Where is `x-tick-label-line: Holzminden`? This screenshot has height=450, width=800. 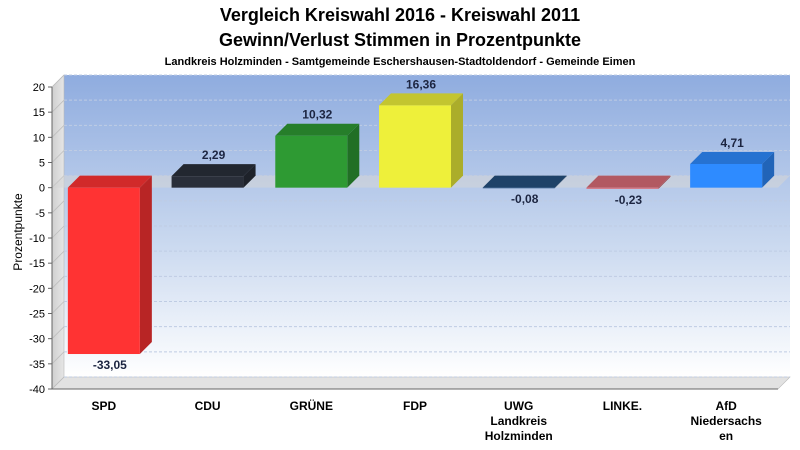 x-tick-label-line: Holzminden is located at coordinates (519, 436).